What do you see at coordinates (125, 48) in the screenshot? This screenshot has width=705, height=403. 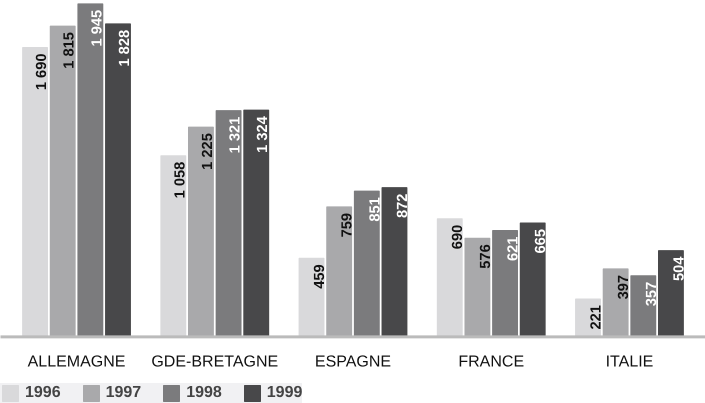 I see `data-label: 1 828` at bounding box center [125, 48].